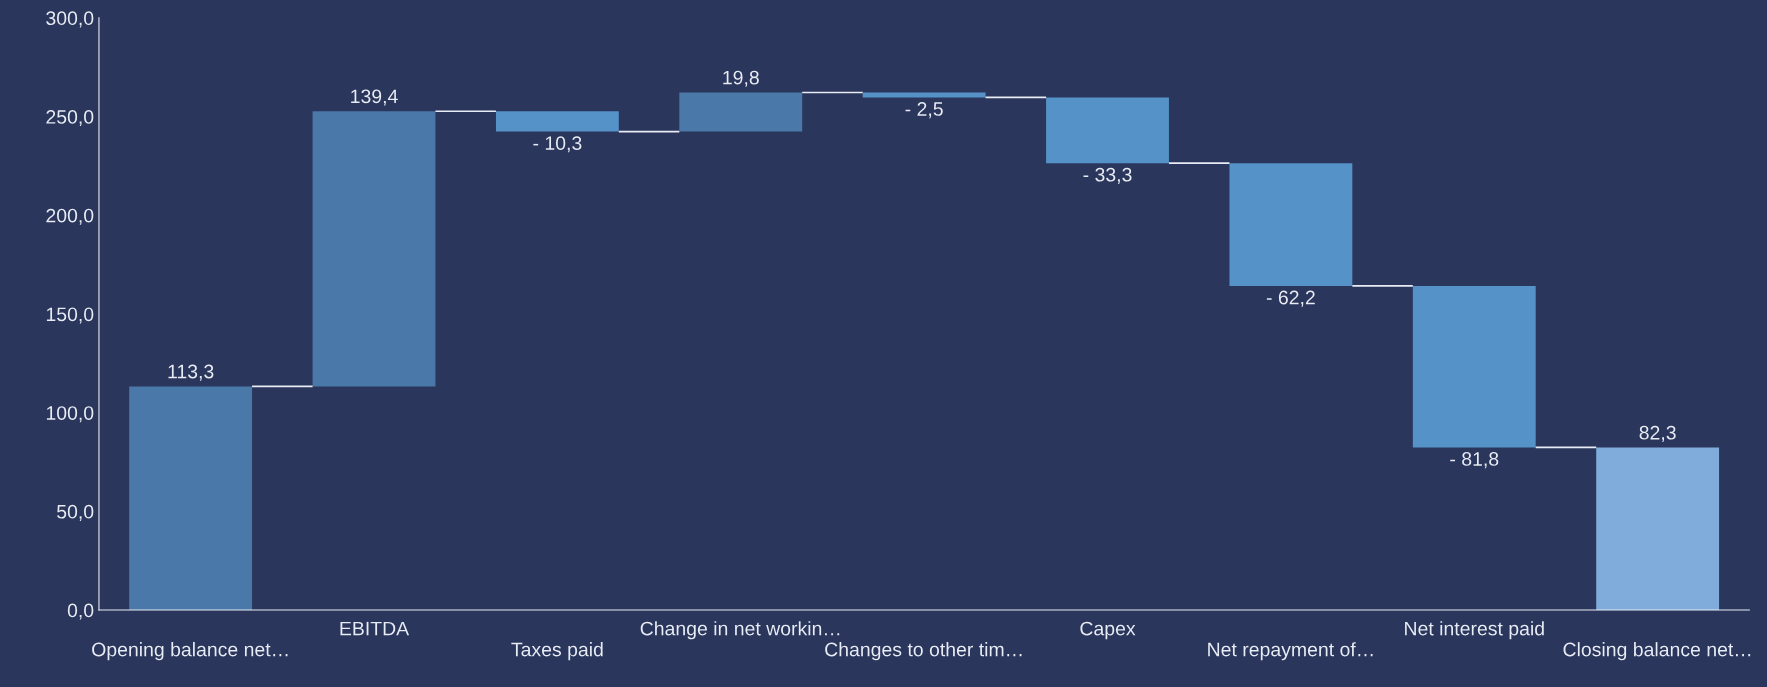  I want to click on y-tick-label: 50,0, so click(75, 512).